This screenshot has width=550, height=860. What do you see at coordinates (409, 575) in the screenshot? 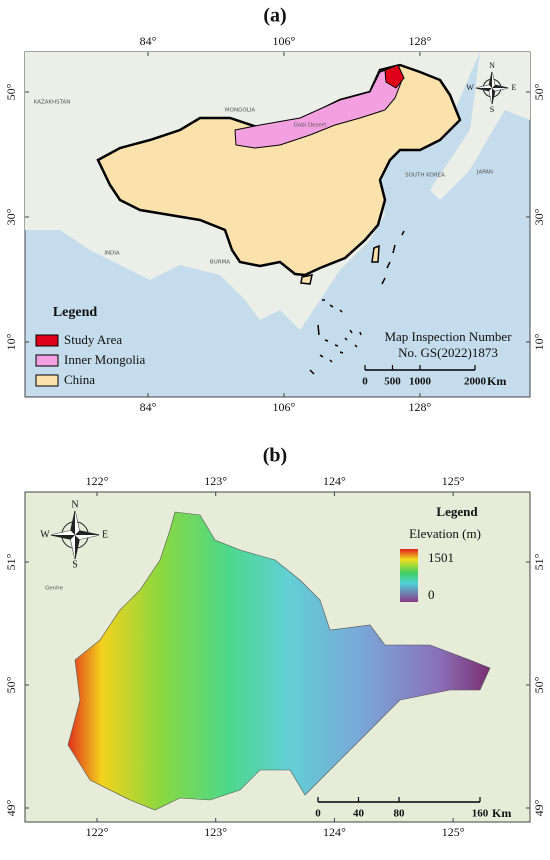
I see `colorbar` at bounding box center [409, 575].